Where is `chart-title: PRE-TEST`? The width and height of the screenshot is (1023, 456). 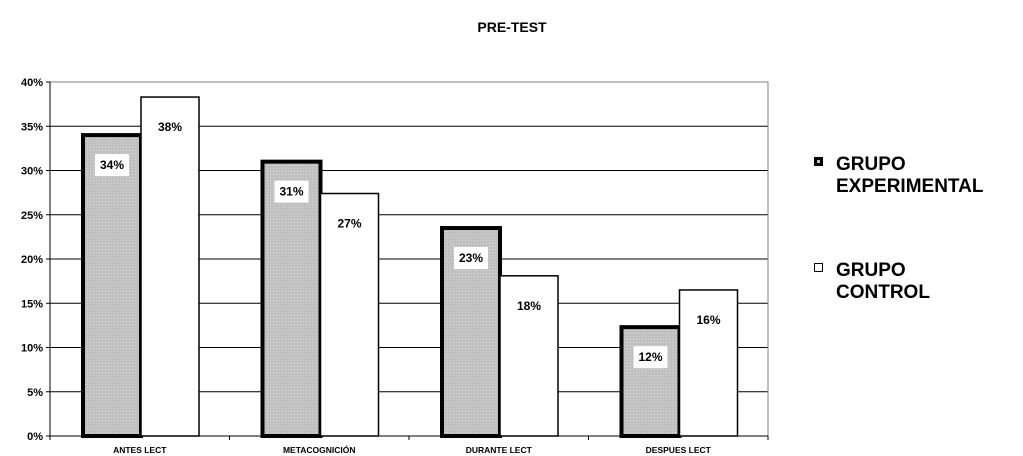 chart-title: PRE-TEST is located at coordinates (512, 27).